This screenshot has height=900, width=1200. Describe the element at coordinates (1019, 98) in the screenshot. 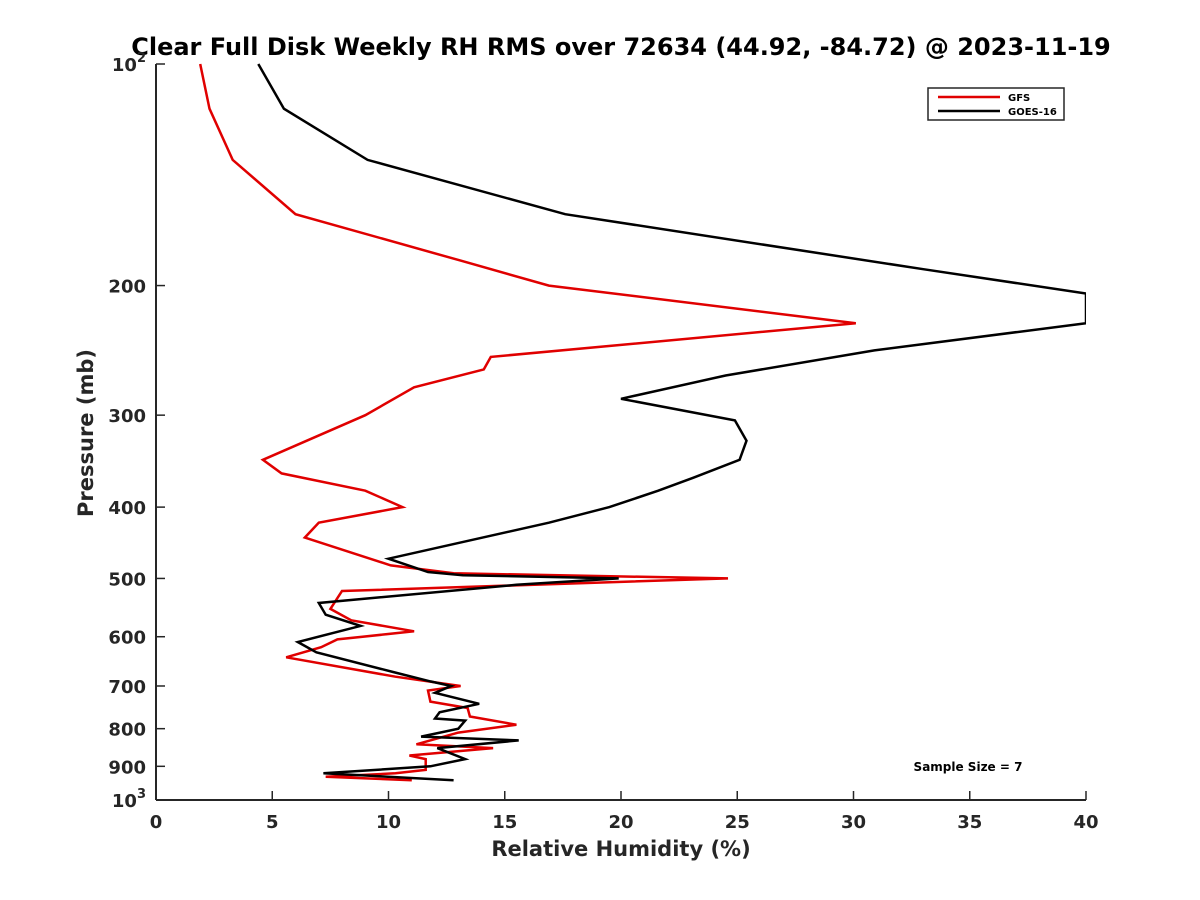

I see `legend-label-gfs: GFS` at that location.